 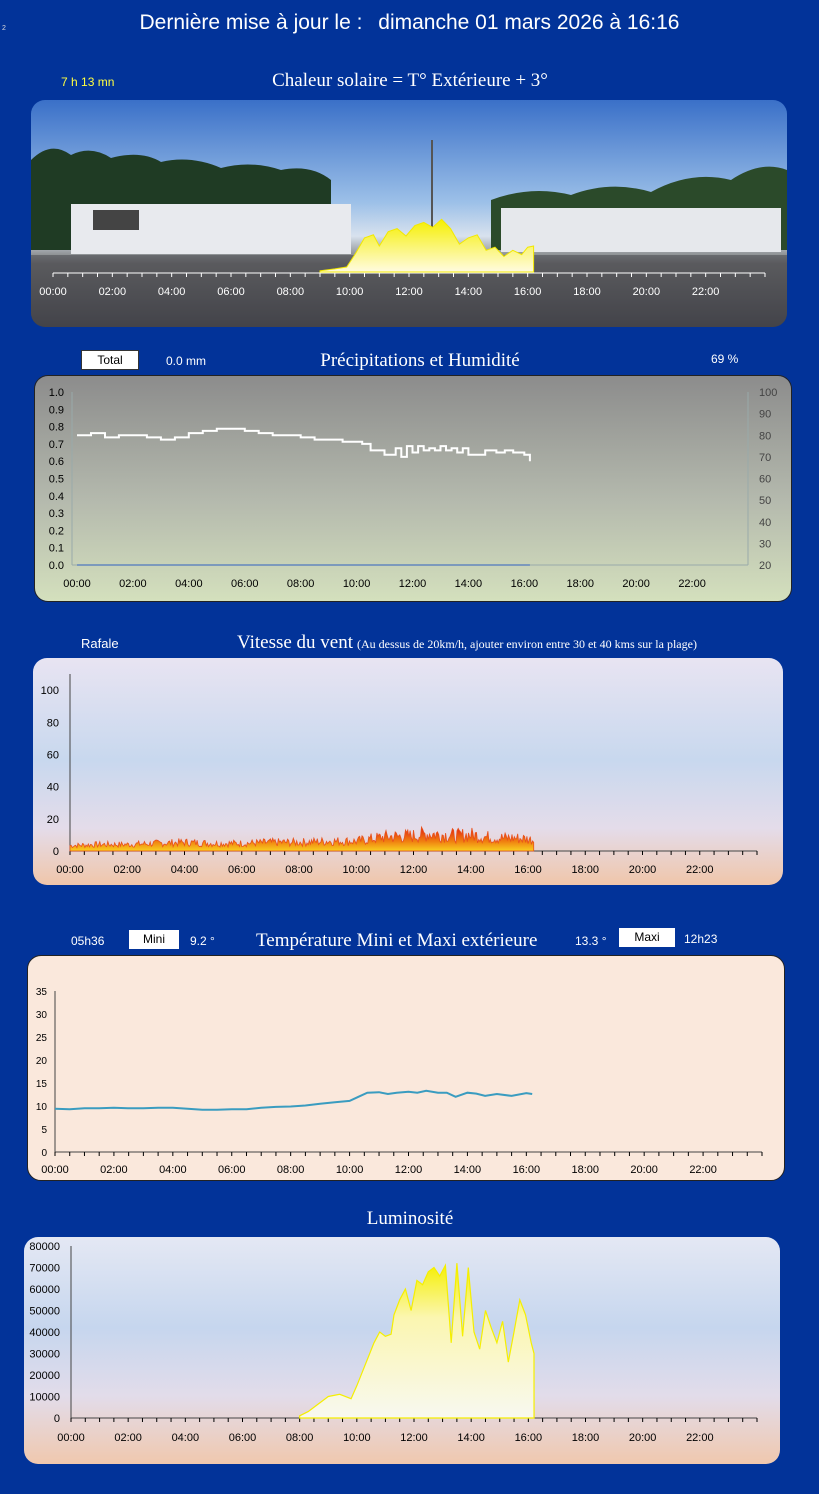 I want to click on humidity-value: 69 %, so click(x=725, y=359).